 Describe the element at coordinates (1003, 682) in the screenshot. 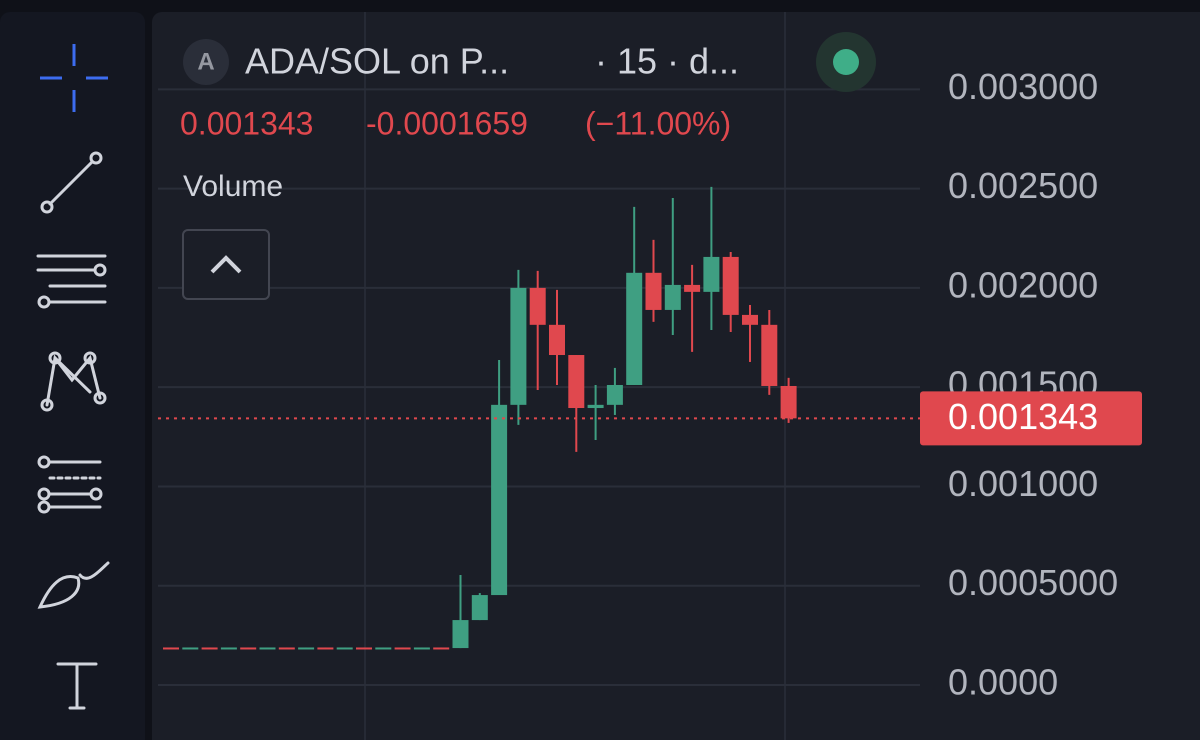

I see `y-tick-label: 0.0000` at that location.